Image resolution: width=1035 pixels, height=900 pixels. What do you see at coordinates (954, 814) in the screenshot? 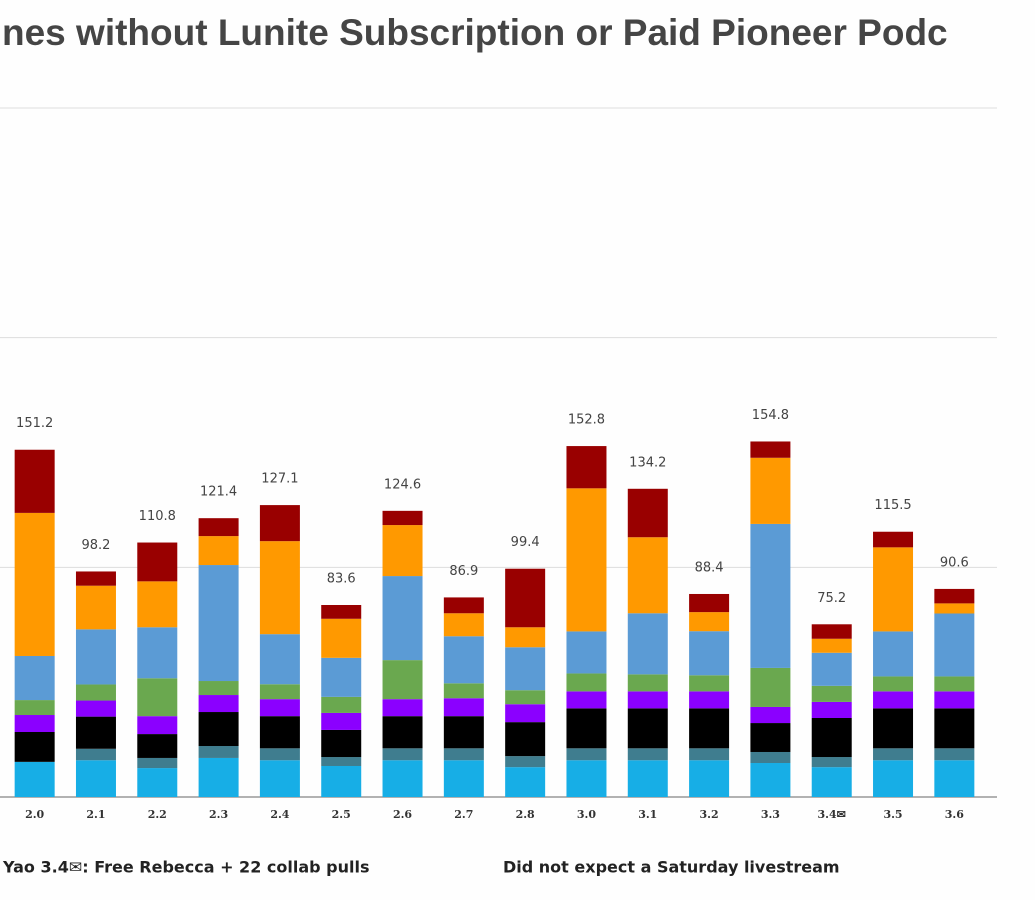
I see `x-tick-label: 3.6` at bounding box center [954, 814].